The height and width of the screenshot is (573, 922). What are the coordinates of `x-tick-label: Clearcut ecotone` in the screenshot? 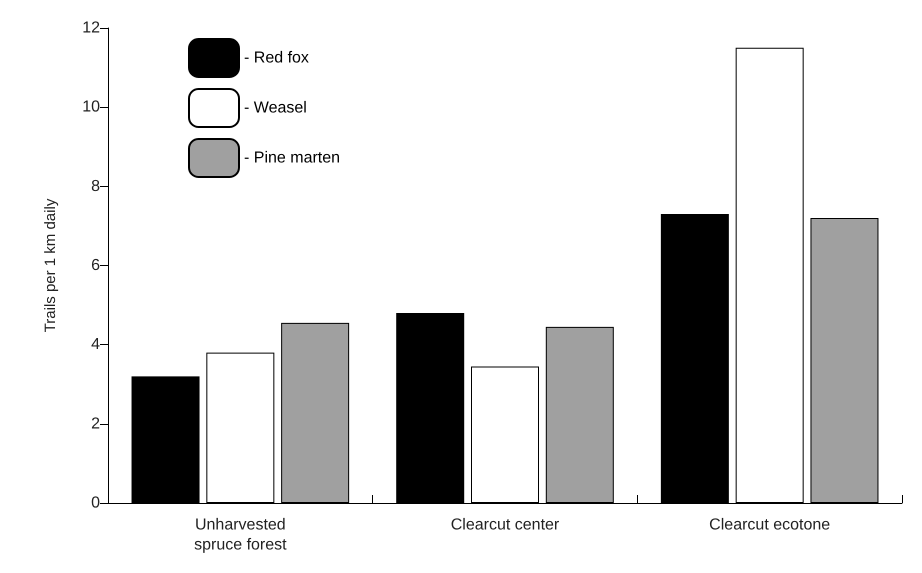 It's located at (769, 525).